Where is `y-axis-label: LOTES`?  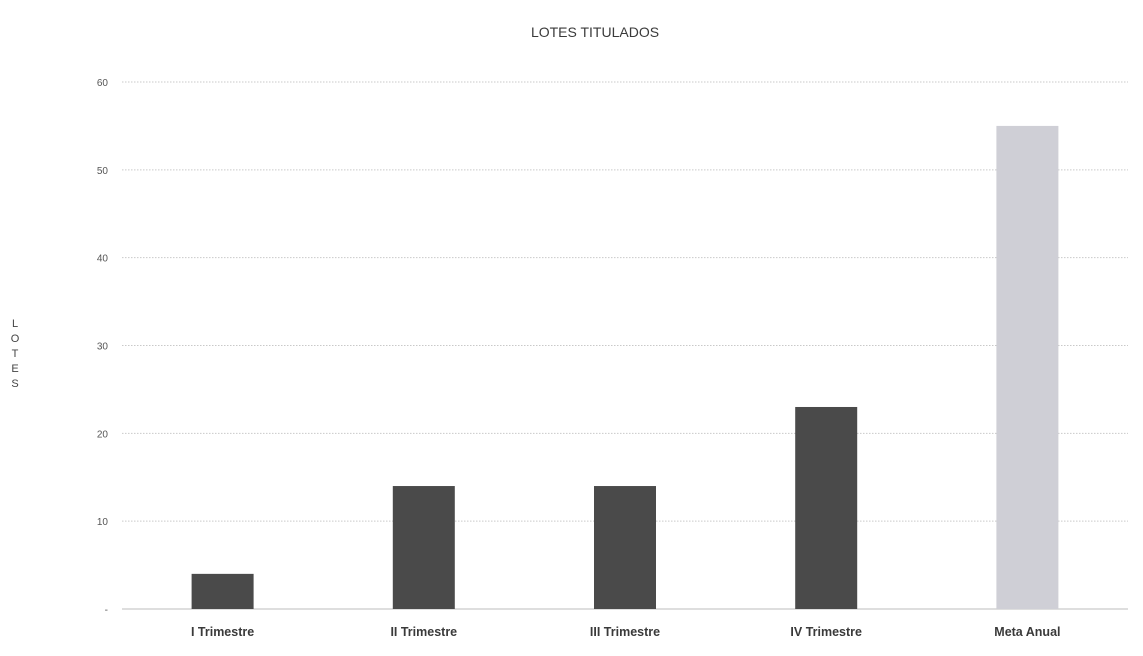
y-axis-label: LOTES is located at coordinates (15, 354).